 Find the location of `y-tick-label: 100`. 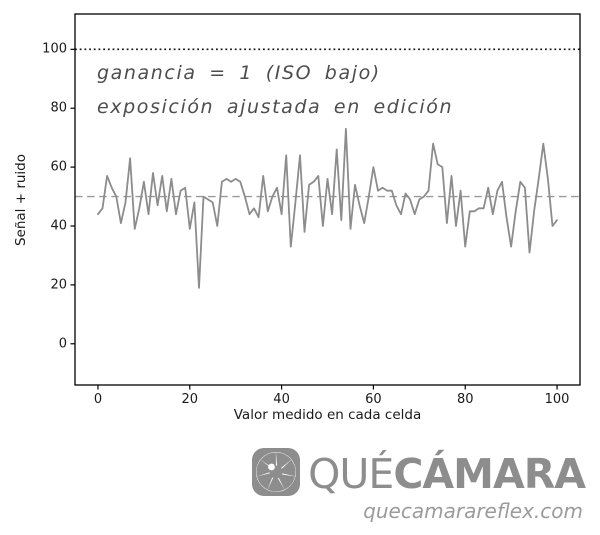

y-tick-label: 100 is located at coordinates (54, 49).